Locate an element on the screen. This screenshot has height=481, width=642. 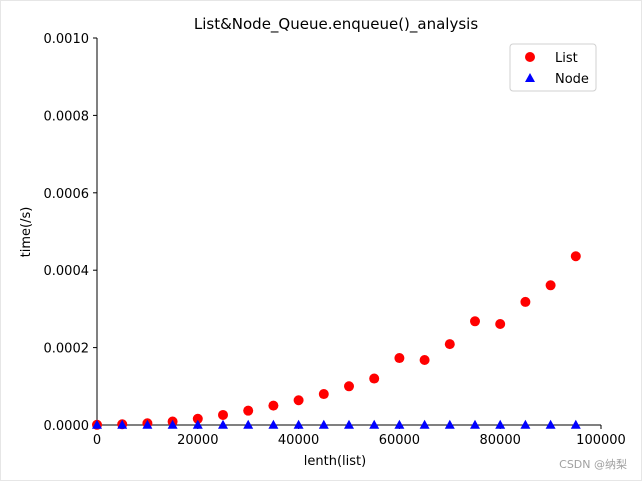
y-tick-label: 0.0006 is located at coordinates (67, 194).